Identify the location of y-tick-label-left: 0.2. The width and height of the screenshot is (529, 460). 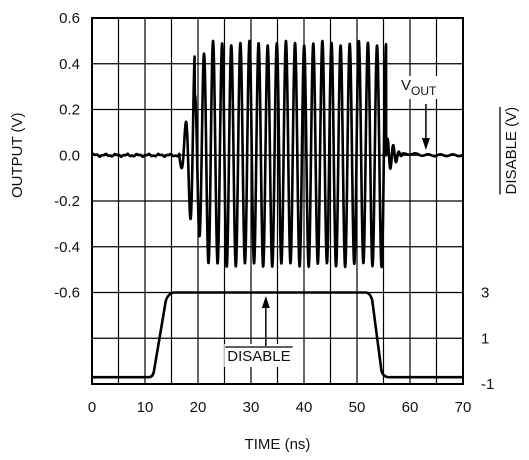
(69, 110).